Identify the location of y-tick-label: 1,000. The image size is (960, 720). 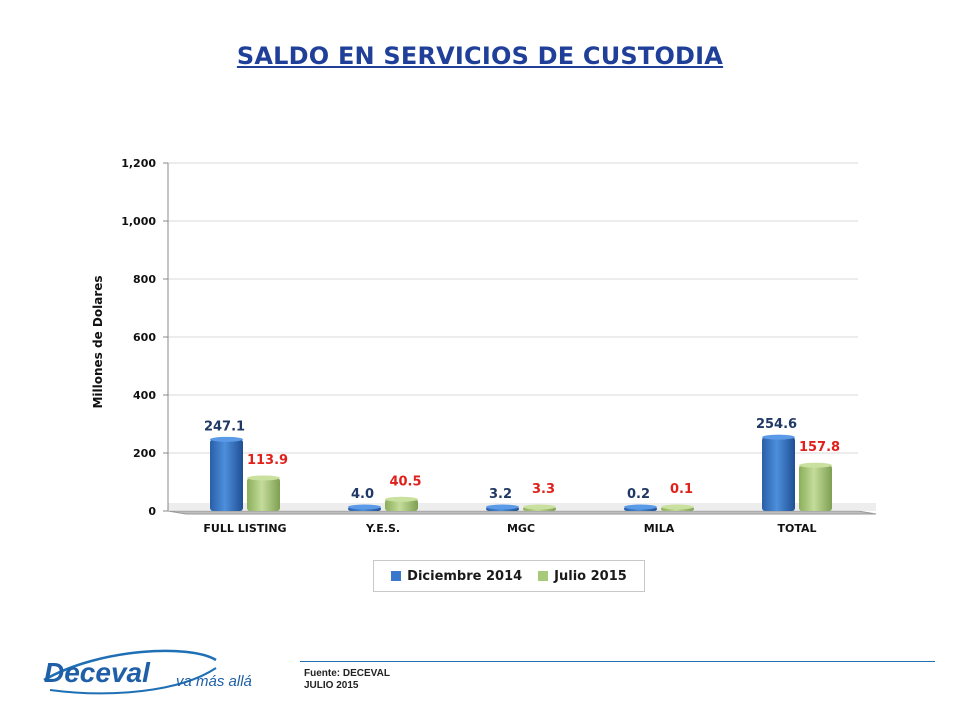
(138, 221).